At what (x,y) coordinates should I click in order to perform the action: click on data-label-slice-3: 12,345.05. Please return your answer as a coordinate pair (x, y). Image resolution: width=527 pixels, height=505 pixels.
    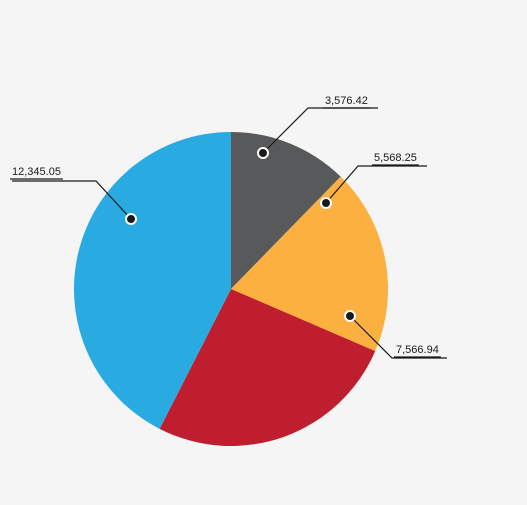
    Looking at the image, I should click on (36, 172).